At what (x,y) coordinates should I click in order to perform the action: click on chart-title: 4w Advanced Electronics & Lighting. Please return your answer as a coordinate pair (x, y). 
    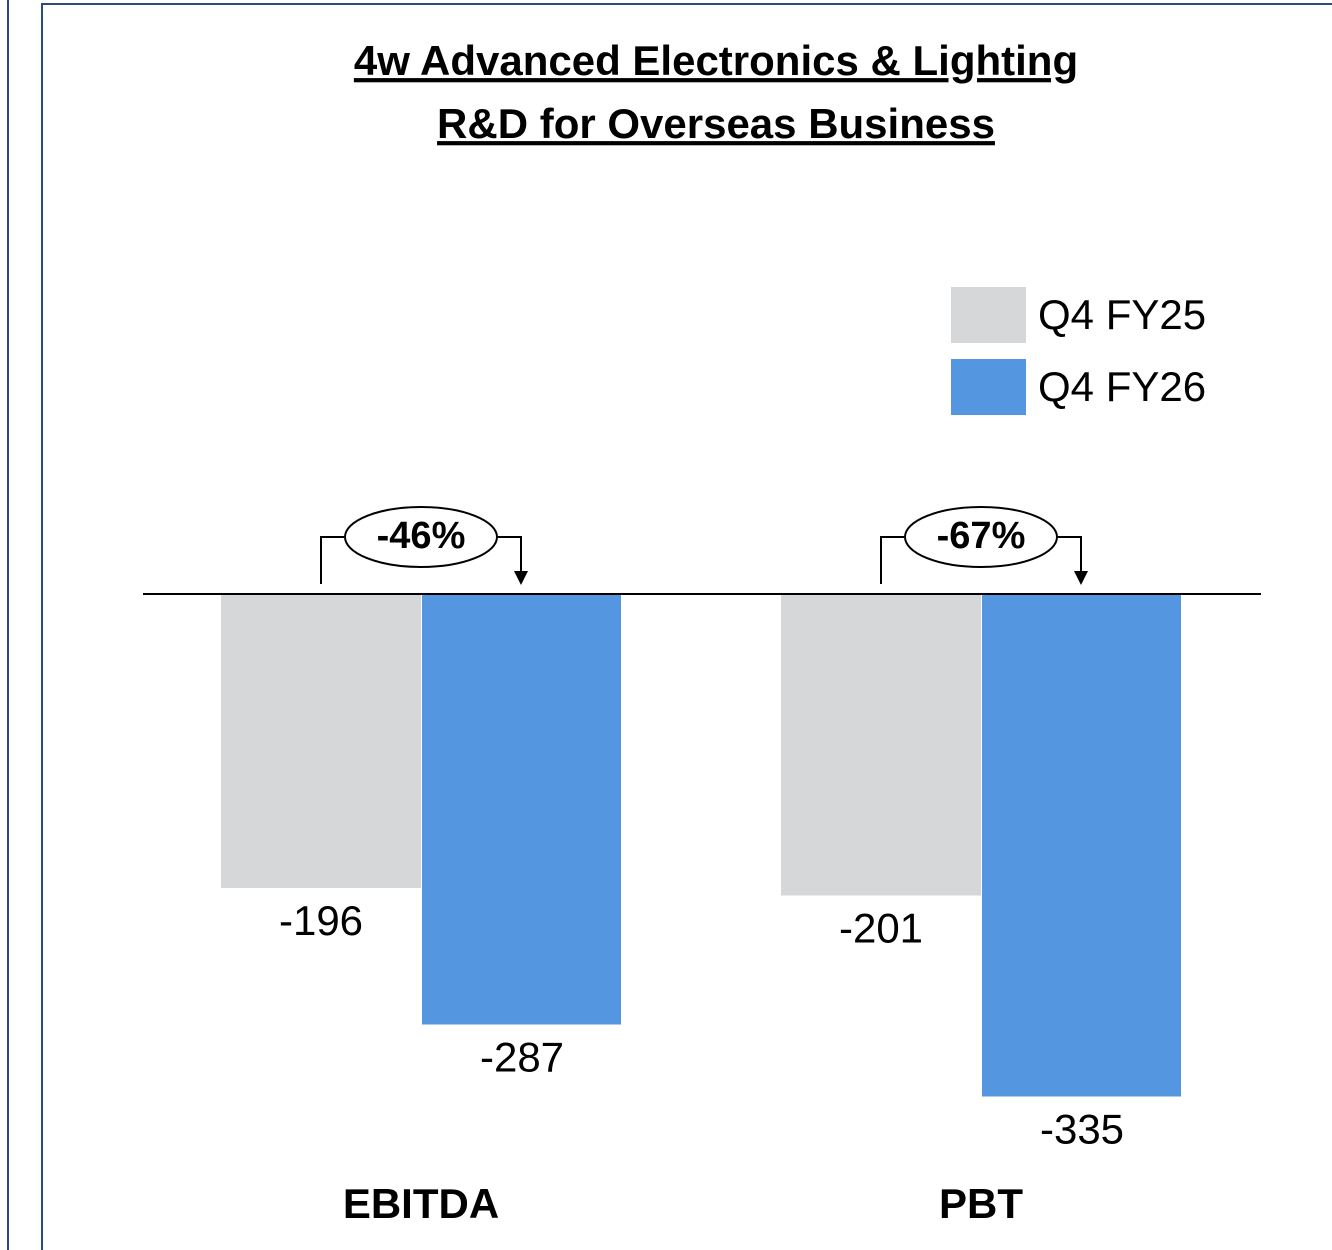
    Looking at the image, I should click on (716, 60).